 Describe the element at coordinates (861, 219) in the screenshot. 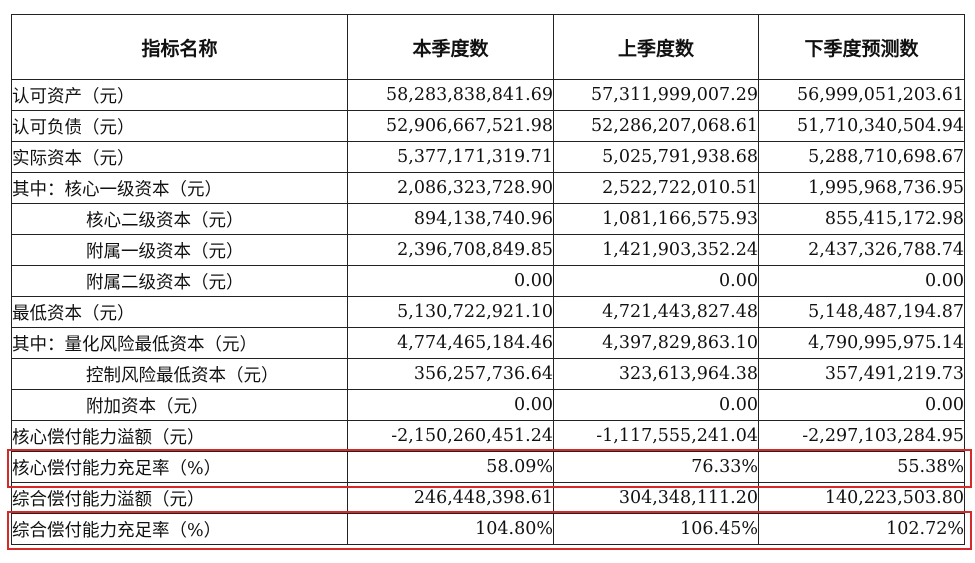

I see `forecast-value: 855,415,172.98` at that location.